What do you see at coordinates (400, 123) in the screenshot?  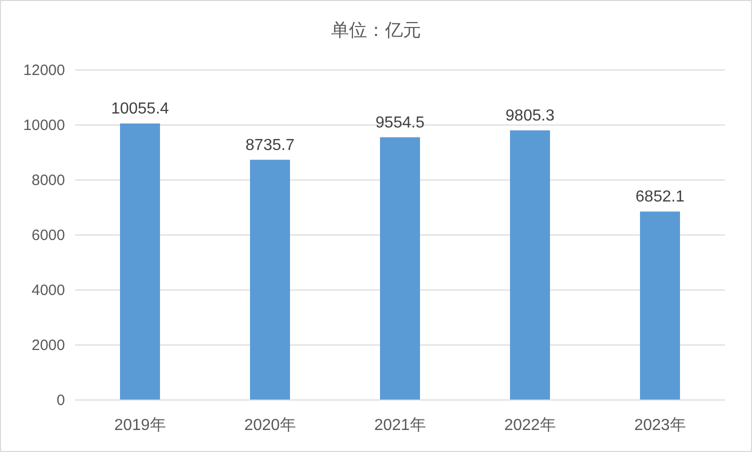 I see `data-label: 9554.5` at bounding box center [400, 123].